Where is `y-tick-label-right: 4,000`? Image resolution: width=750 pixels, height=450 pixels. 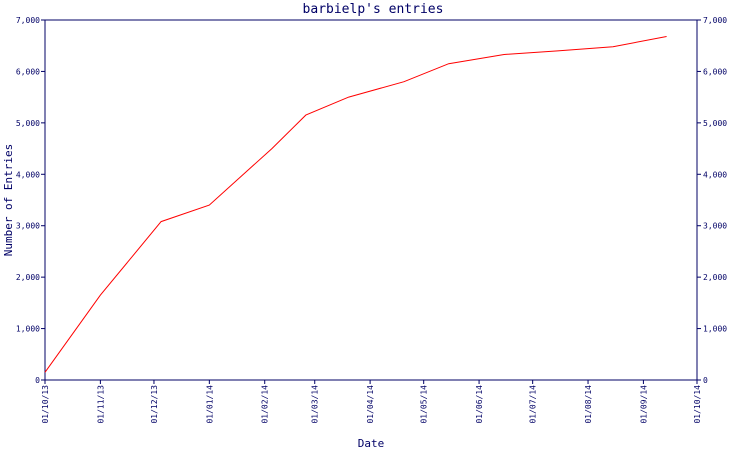
y-tick-label-right: 4,000 is located at coordinates (715, 174).